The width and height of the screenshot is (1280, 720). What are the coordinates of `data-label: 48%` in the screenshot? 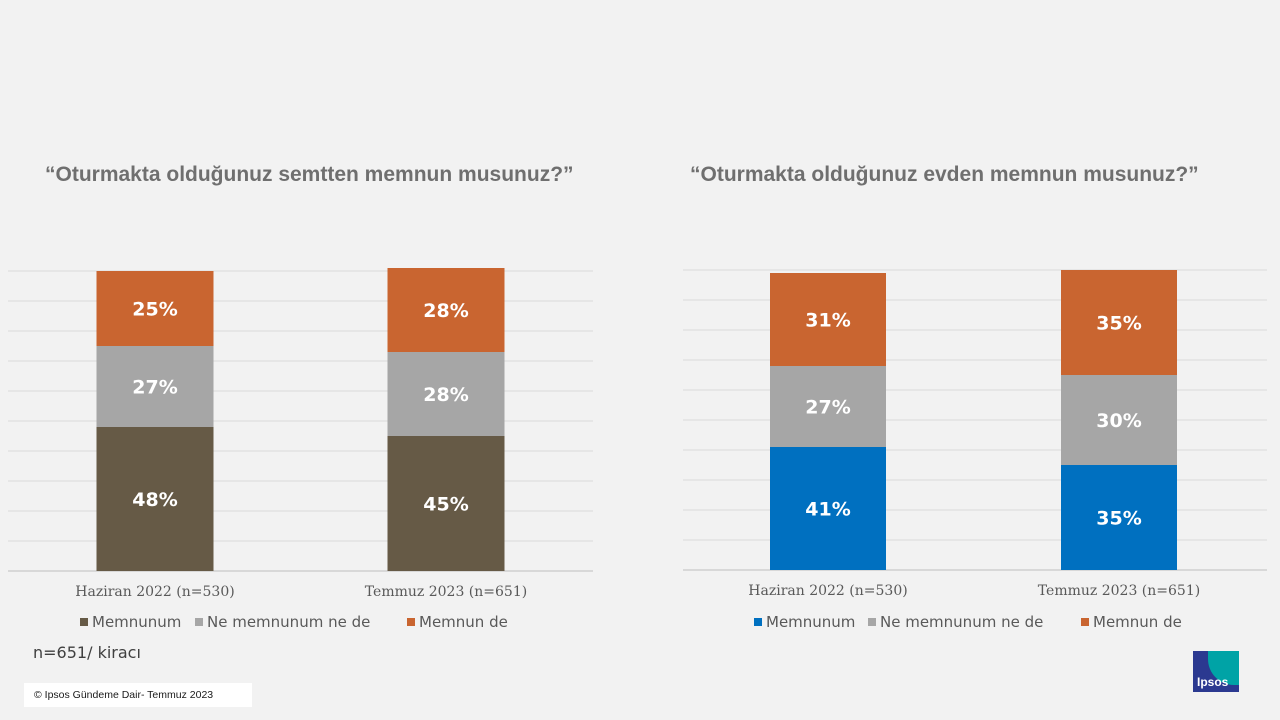 It's located at (154, 500).